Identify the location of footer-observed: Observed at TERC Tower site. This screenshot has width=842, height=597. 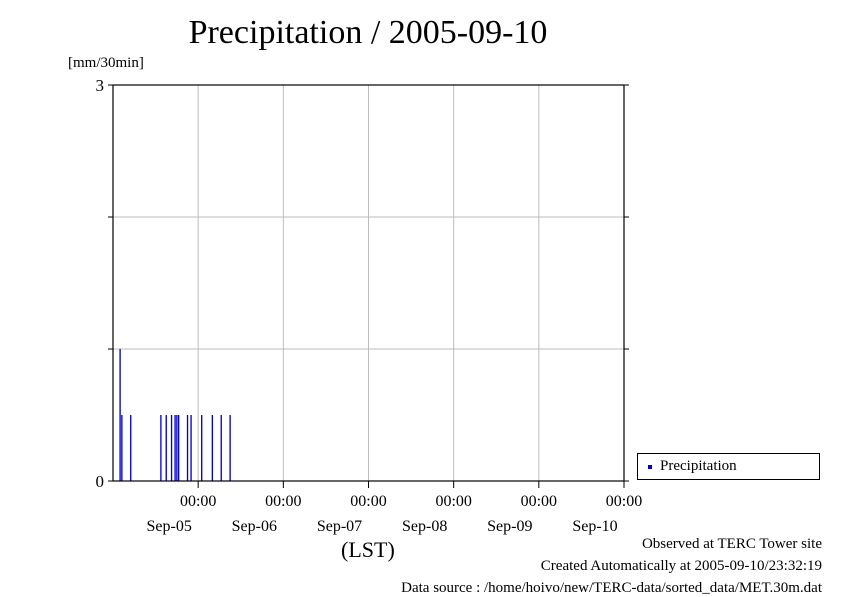
(731, 544).